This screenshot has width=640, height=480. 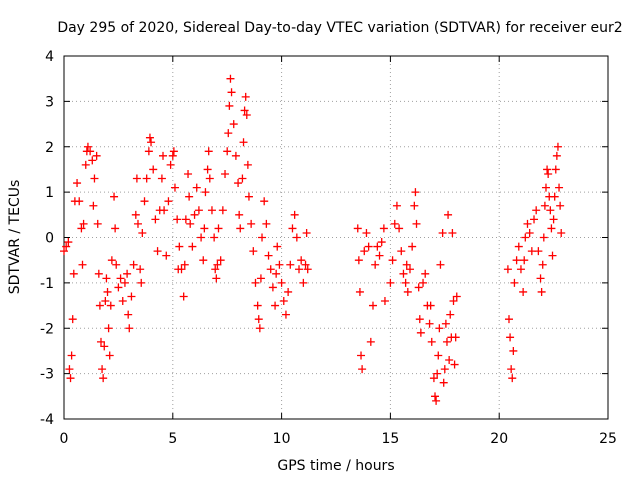 I want to click on x-tick-label: 20, so click(x=499, y=439).